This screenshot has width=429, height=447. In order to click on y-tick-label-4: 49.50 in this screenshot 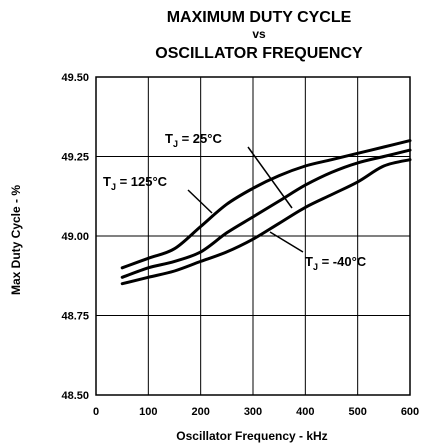, I will do `click(75, 78)`.